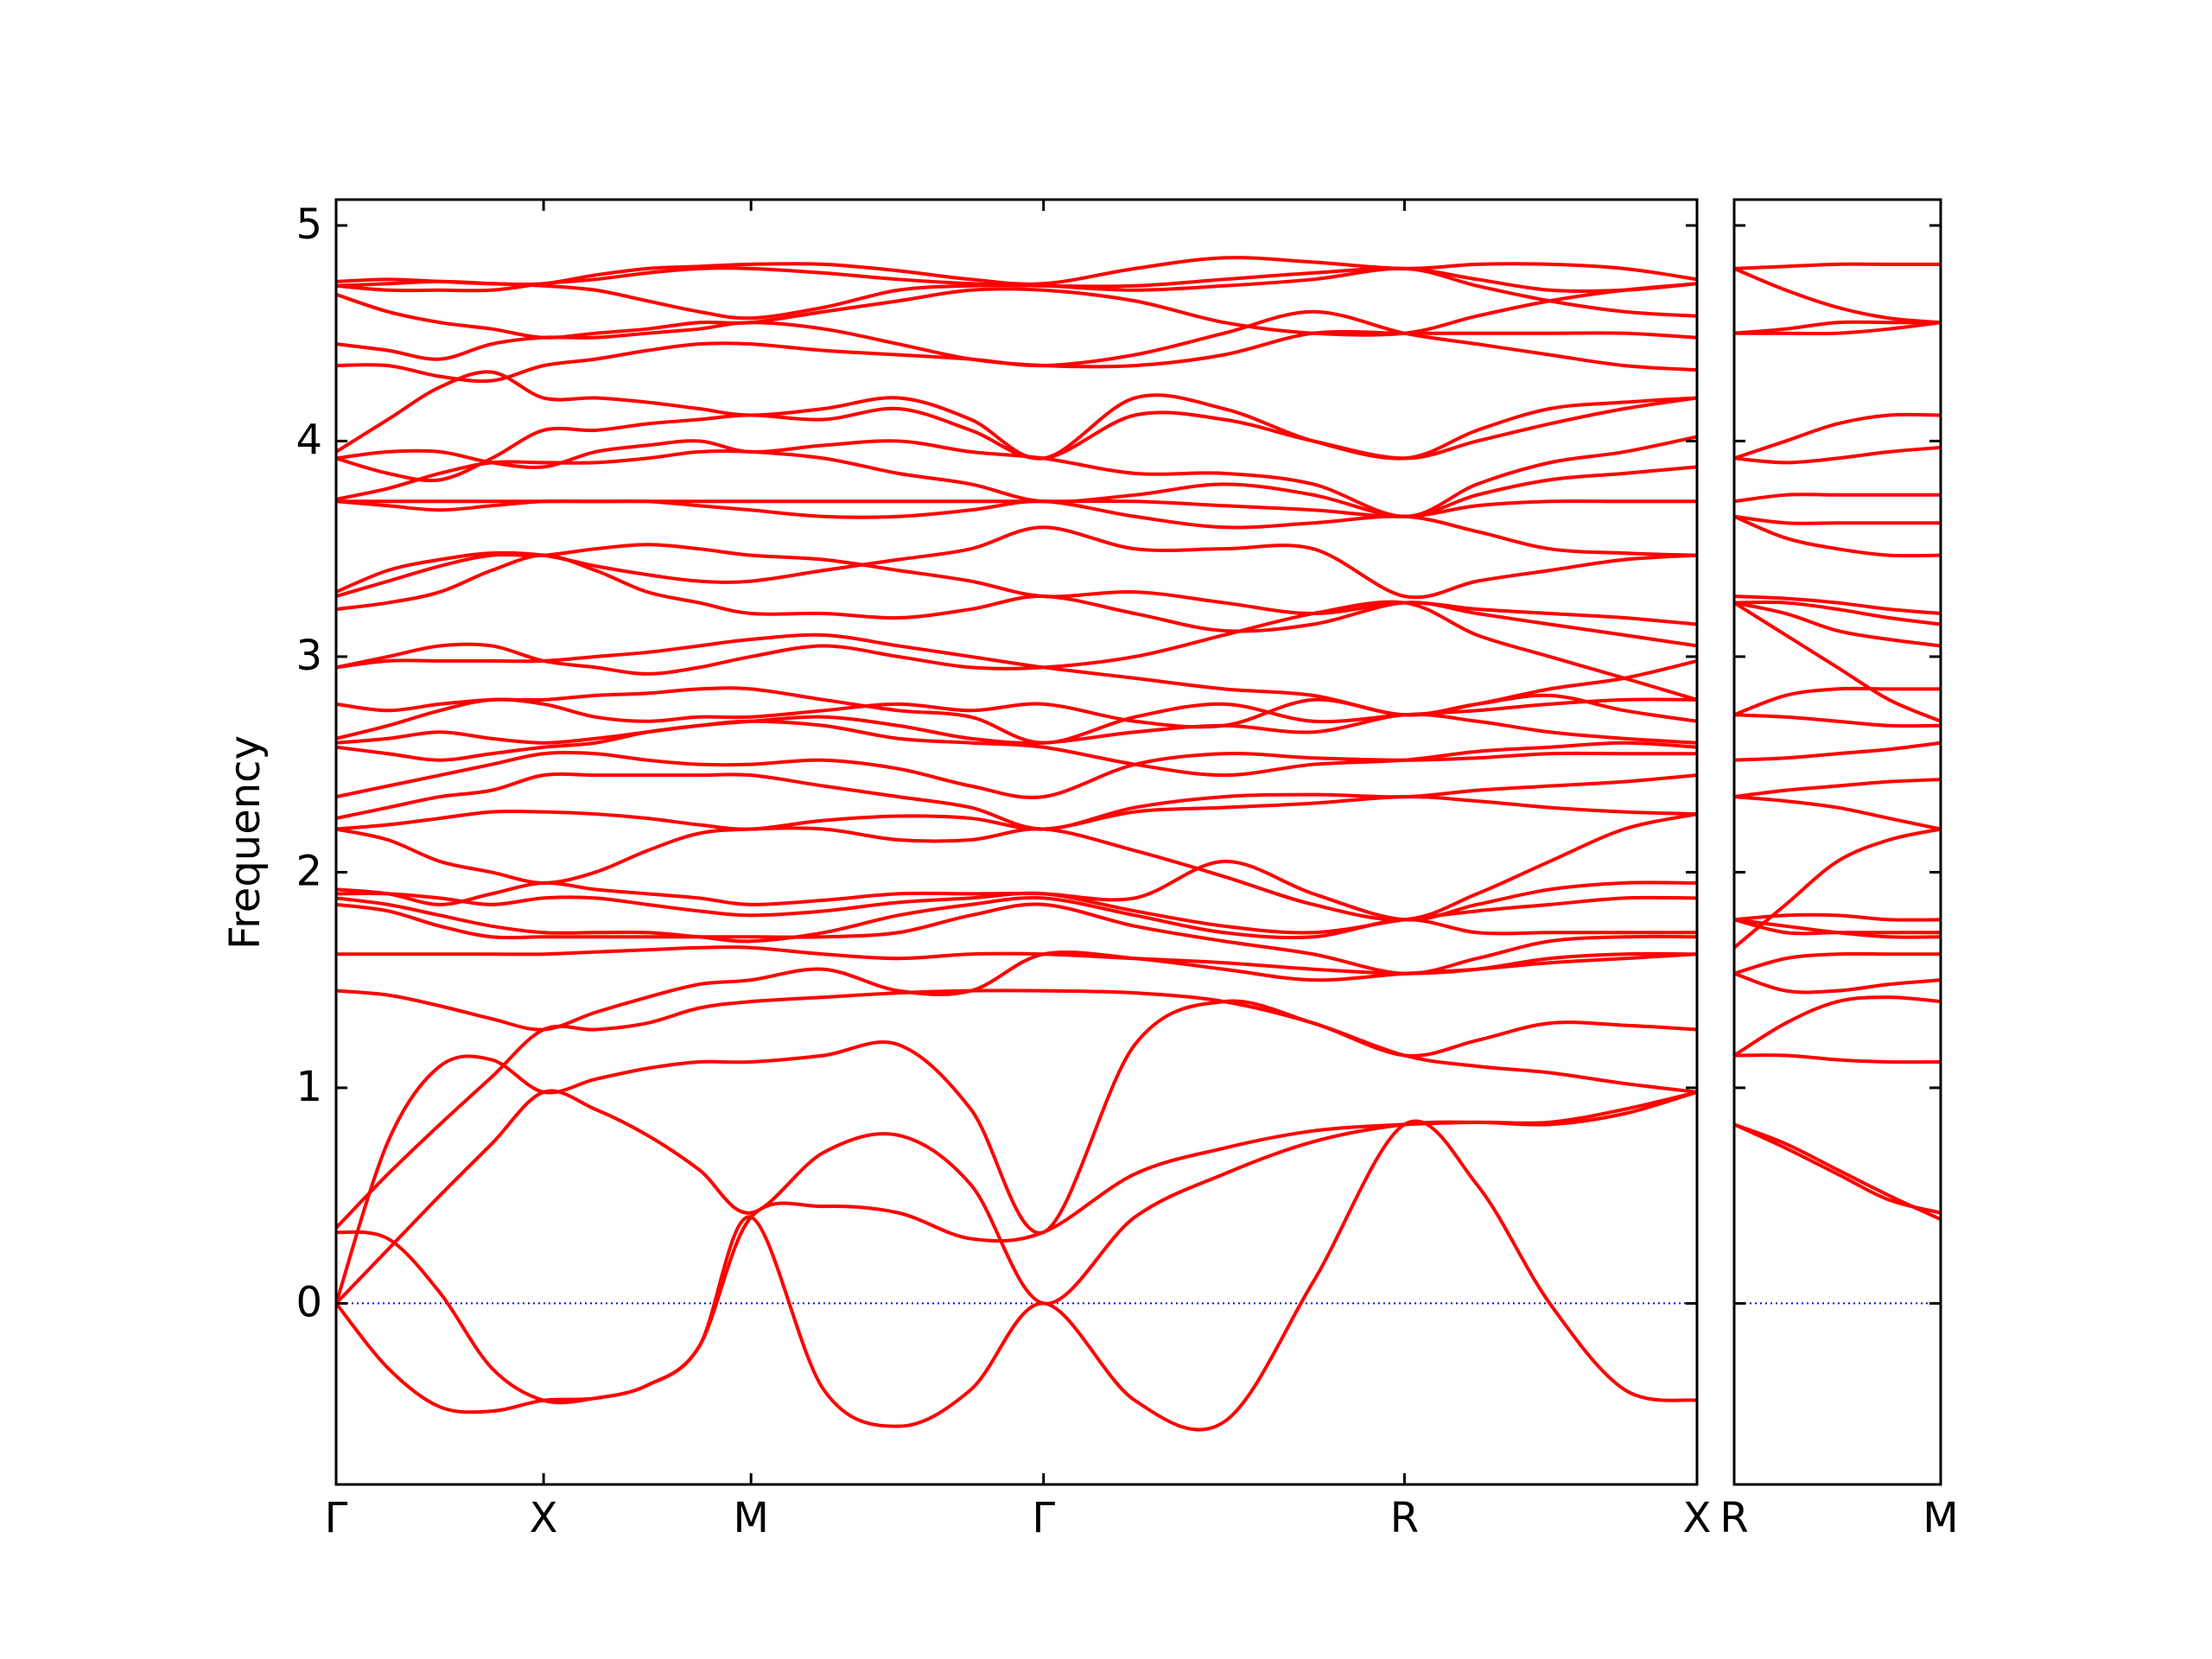 The width and height of the screenshot is (2212, 1659). Describe the element at coordinates (309, 1087) in the screenshot. I see `y-tick-label: 1` at that location.